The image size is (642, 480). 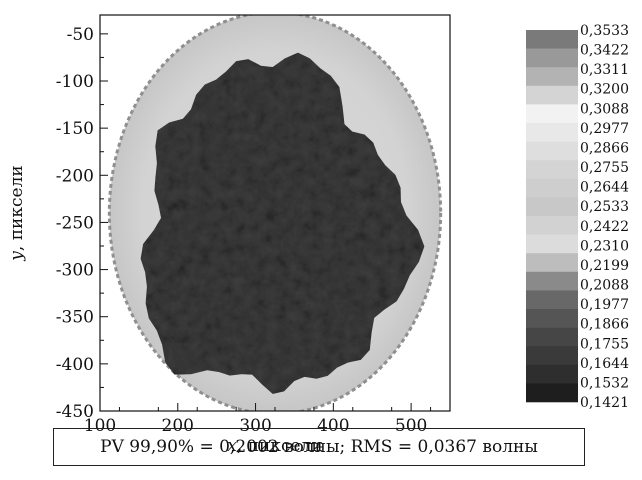 I want to click on y-tick-label: -50, so click(x=80, y=35).